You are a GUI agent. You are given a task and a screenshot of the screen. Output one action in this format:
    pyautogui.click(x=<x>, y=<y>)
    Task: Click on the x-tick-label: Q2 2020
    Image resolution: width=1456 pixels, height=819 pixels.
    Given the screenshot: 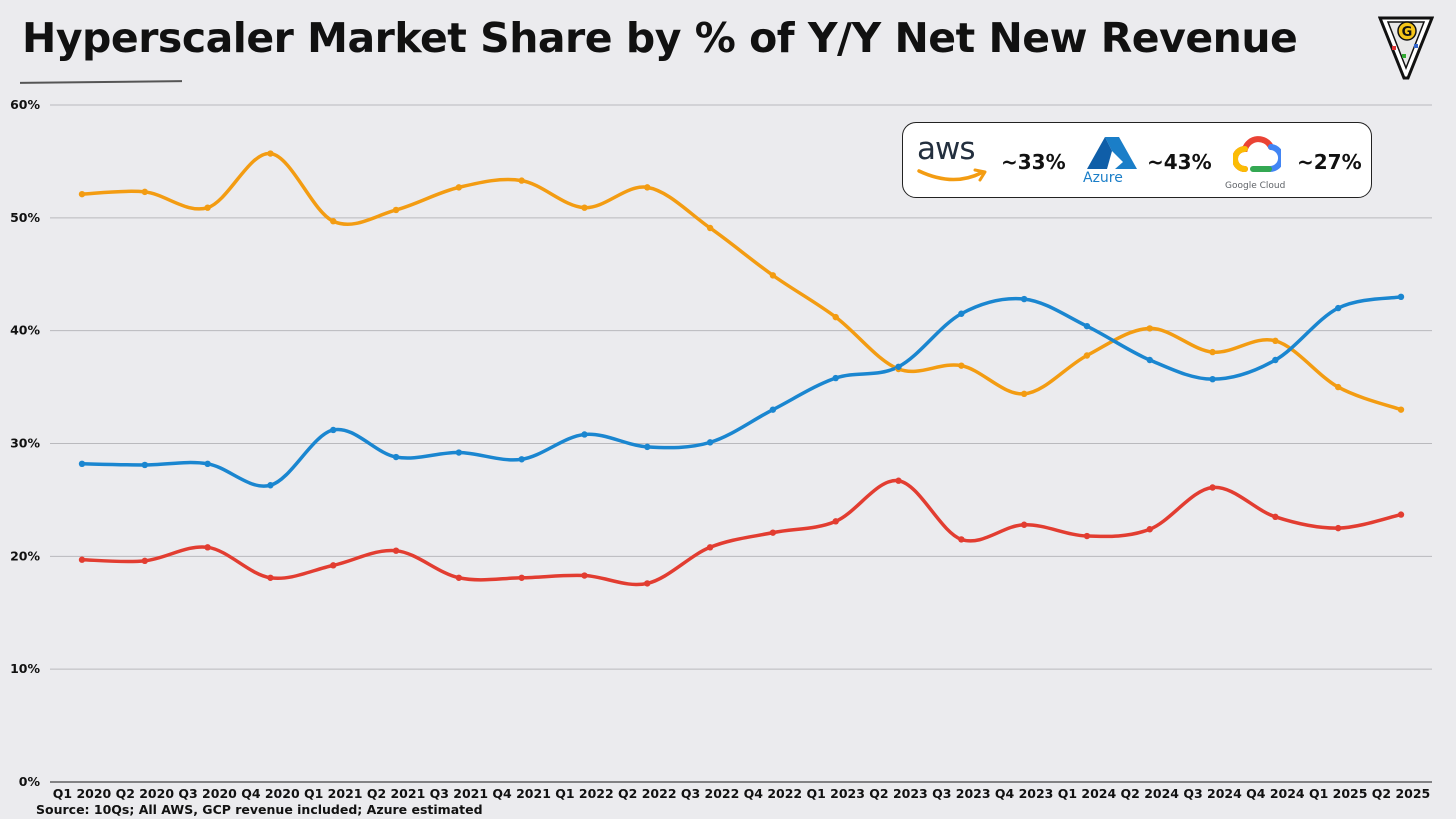 What is the action you would take?
    pyautogui.click(x=145, y=793)
    